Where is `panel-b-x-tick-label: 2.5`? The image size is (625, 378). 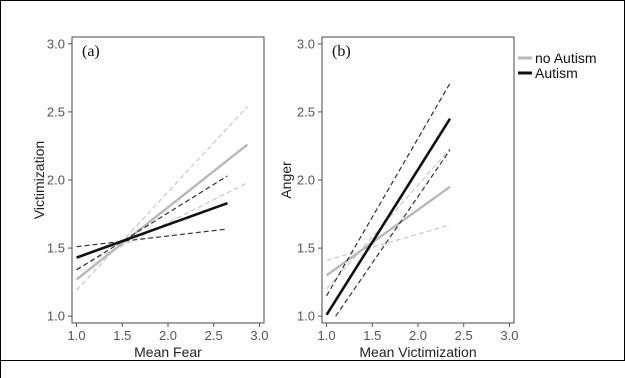 panel-b-x-tick-label: 2.5 is located at coordinates (464, 335).